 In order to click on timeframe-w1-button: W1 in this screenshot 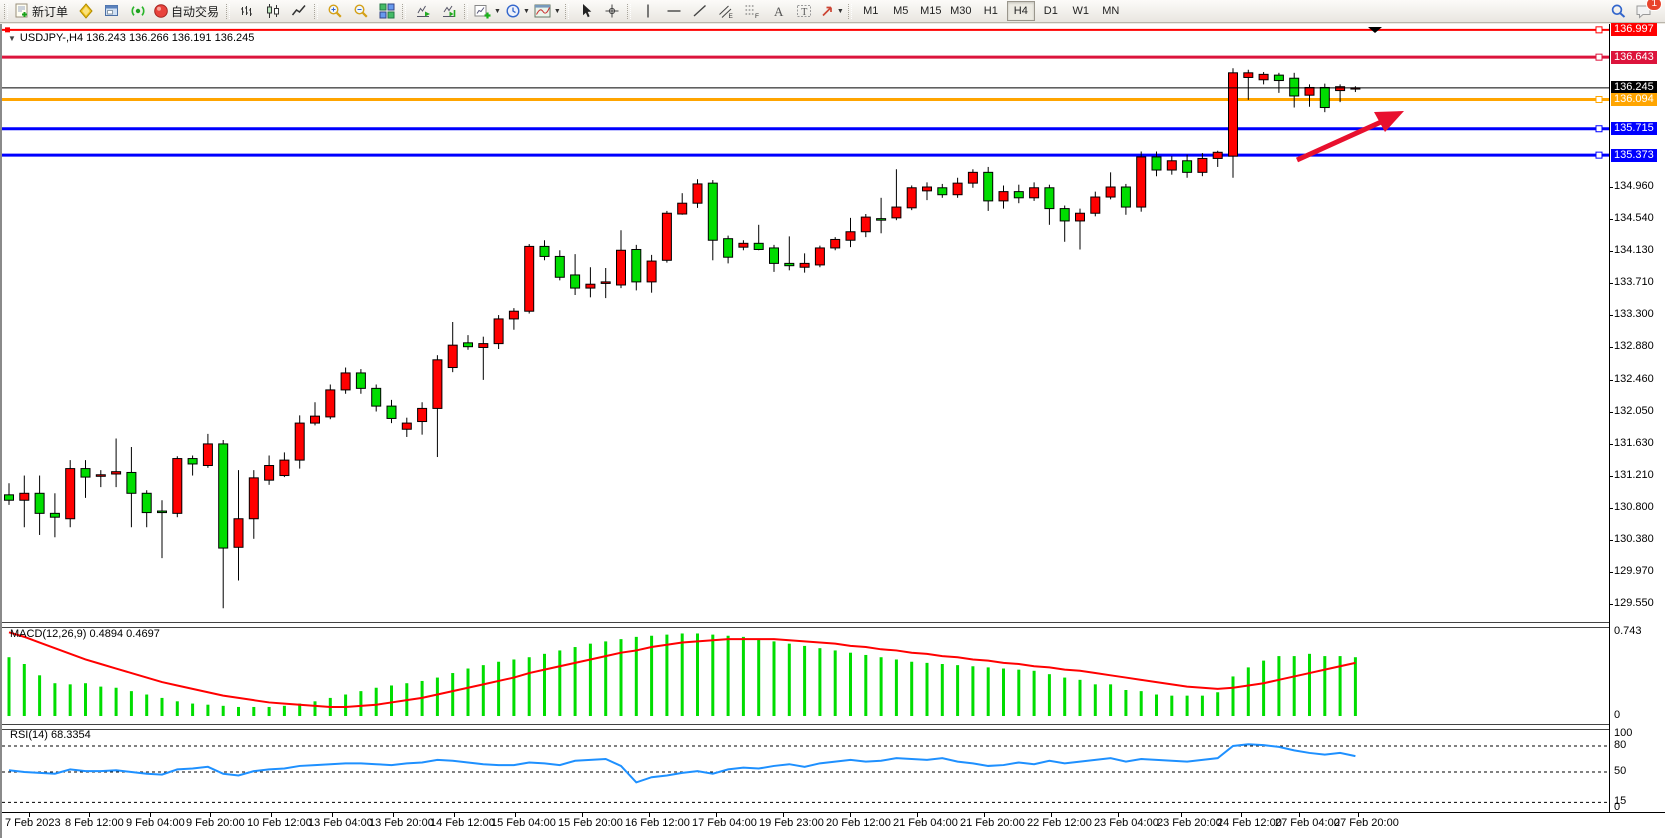, I will do `click(1081, 11)`.